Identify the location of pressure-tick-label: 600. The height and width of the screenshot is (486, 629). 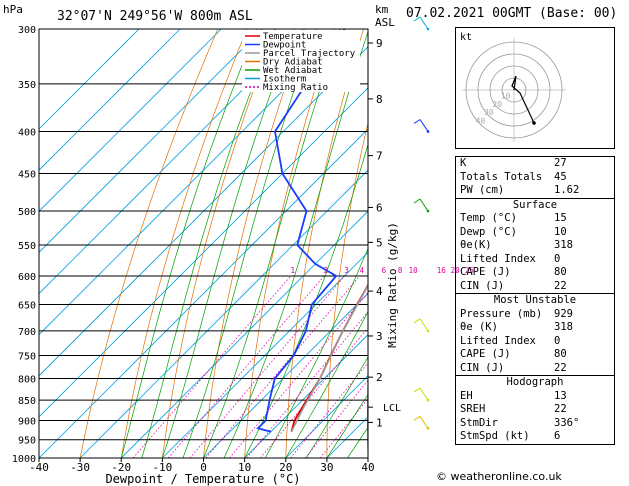
(27, 277).